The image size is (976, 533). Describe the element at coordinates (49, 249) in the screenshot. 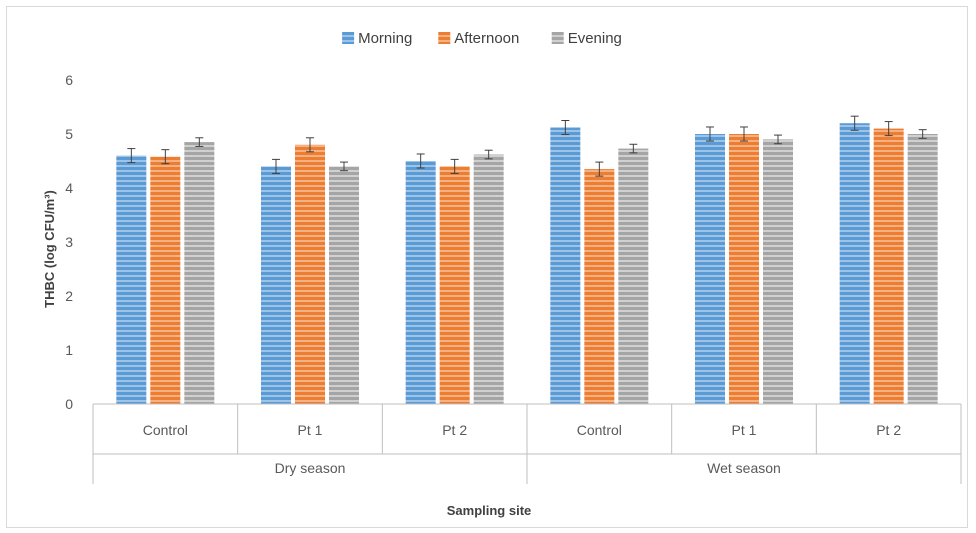

I see `y-axis-title: THBC (log CFU/m³)` at that location.